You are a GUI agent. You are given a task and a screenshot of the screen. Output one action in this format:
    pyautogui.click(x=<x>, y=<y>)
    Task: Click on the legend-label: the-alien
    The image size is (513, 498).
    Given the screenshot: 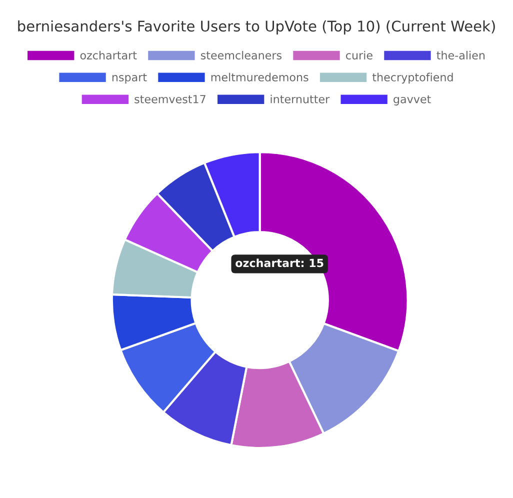 What is the action you would take?
    pyautogui.click(x=460, y=55)
    